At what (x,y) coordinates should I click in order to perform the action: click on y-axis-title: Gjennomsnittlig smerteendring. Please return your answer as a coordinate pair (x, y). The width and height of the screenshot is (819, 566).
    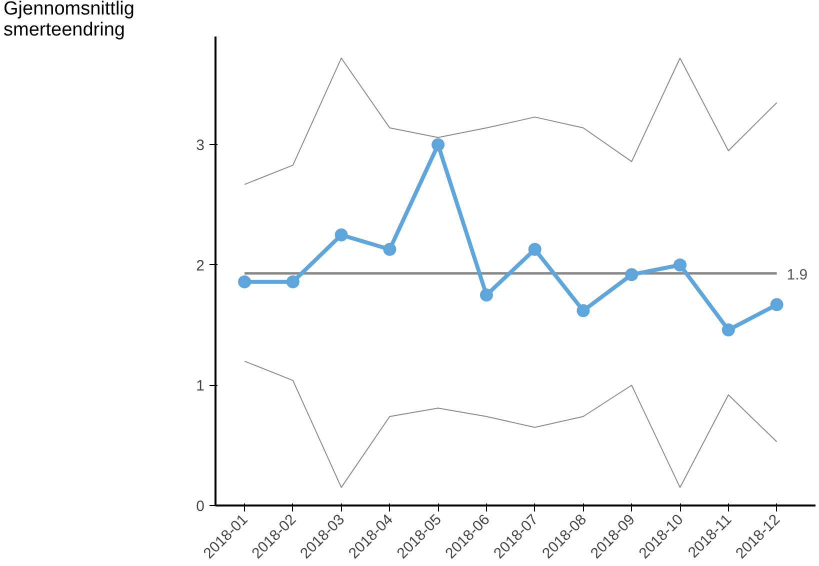
    Looking at the image, I should click on (69, 20).